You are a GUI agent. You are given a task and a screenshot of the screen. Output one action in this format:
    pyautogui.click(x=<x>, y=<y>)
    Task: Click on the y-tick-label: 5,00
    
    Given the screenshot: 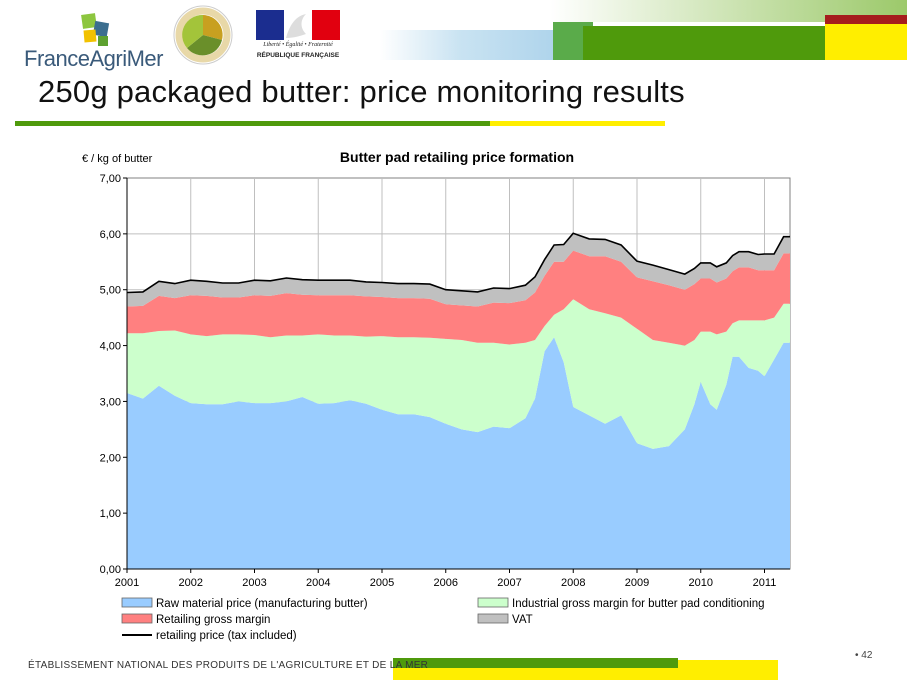 What is the action you would take?
    pyautogui.click(x=110, y=291)
    